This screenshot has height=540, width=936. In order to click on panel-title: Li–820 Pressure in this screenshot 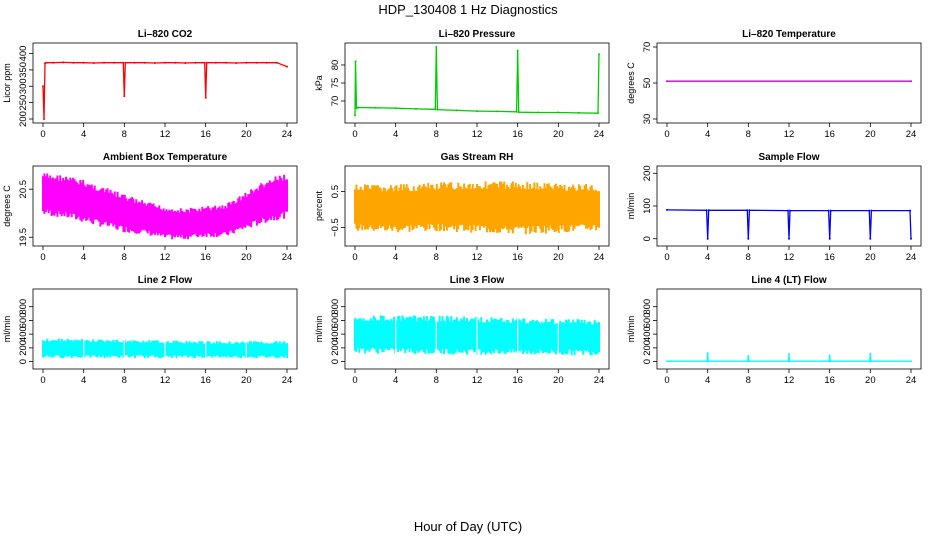, I will do `click(477, 34)`.